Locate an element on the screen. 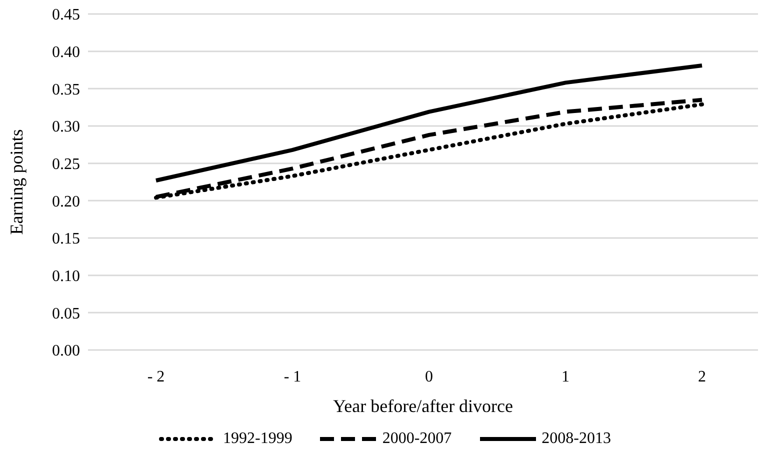 The width and height of the screenshot is (766, 455). x-tick-label: 2 is located at coordinates (702, 377).